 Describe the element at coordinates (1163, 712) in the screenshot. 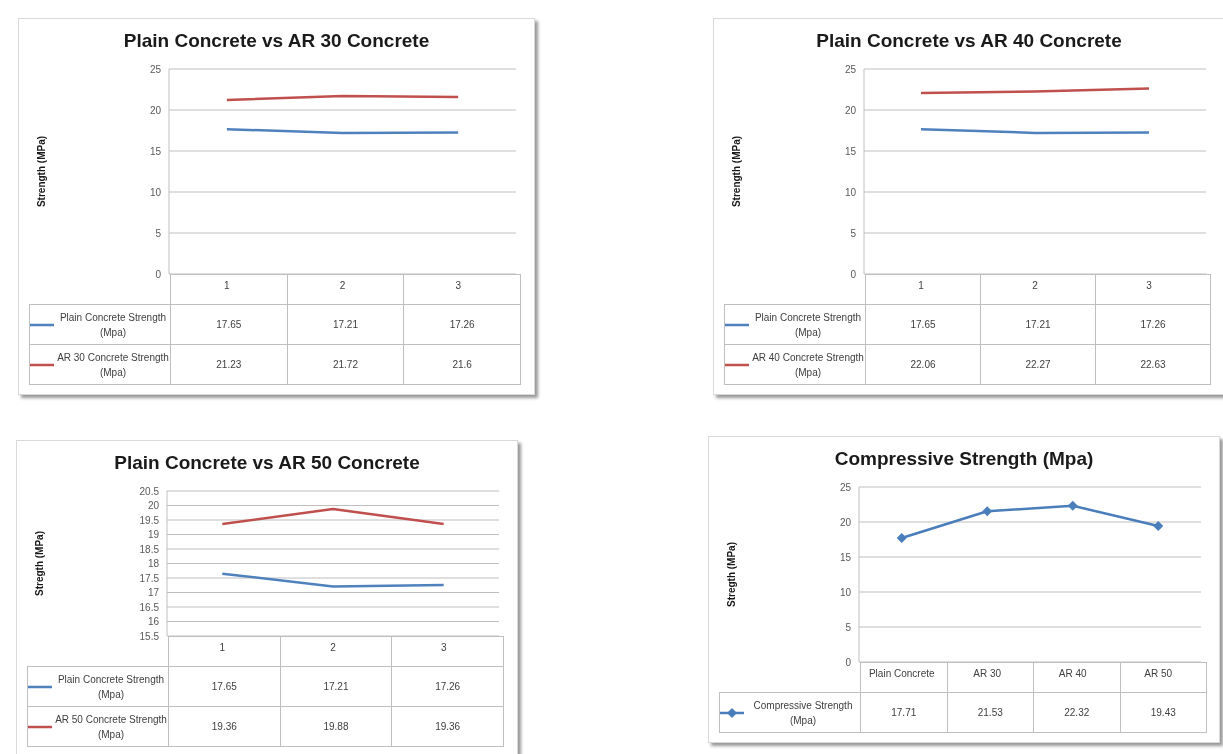

I see `data-label: 19.43` at that location.